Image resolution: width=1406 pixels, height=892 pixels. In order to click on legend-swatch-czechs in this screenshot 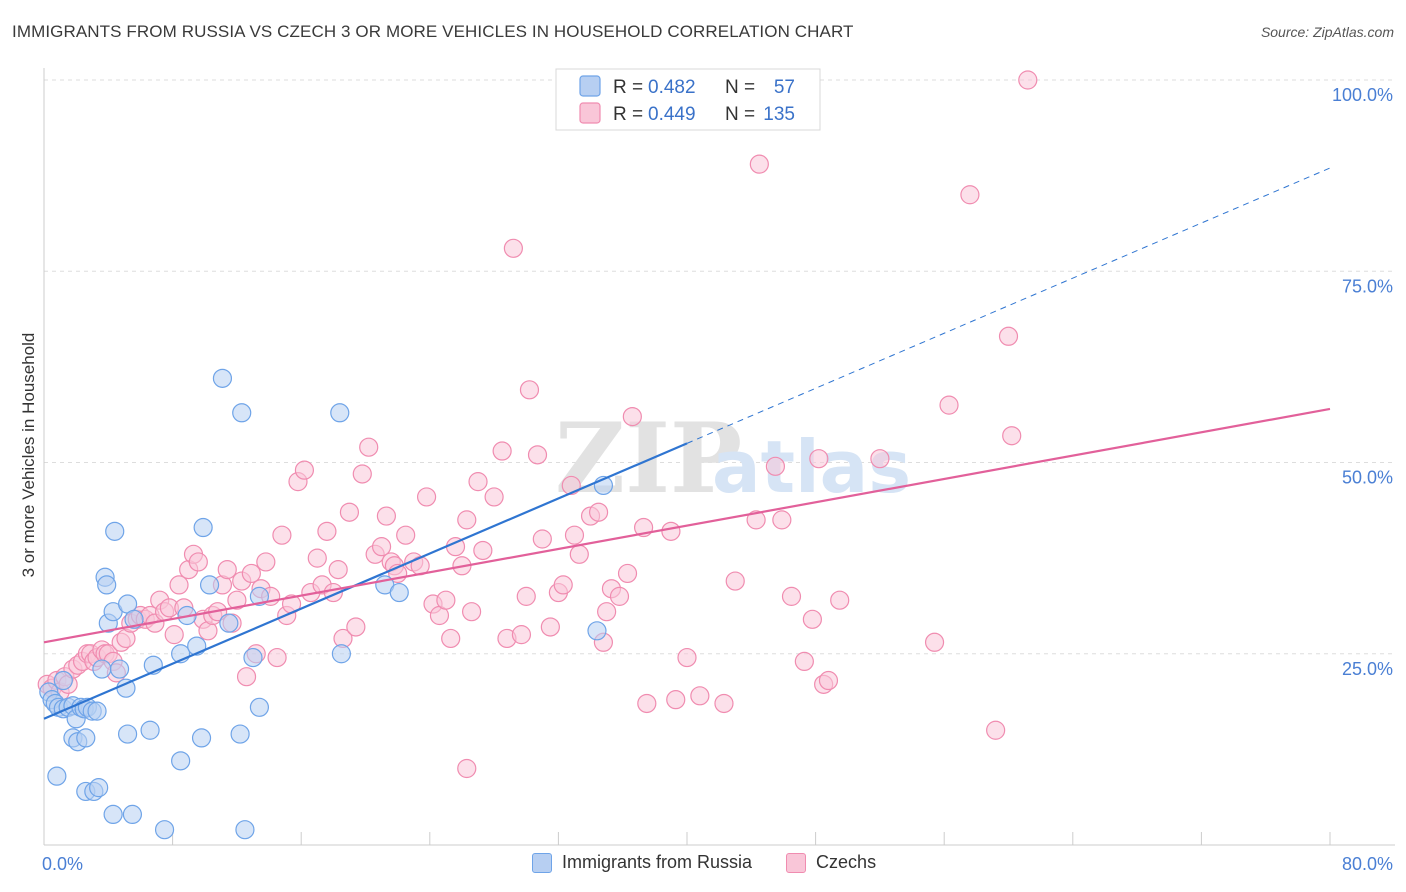, I will do `click(796, 862)`.